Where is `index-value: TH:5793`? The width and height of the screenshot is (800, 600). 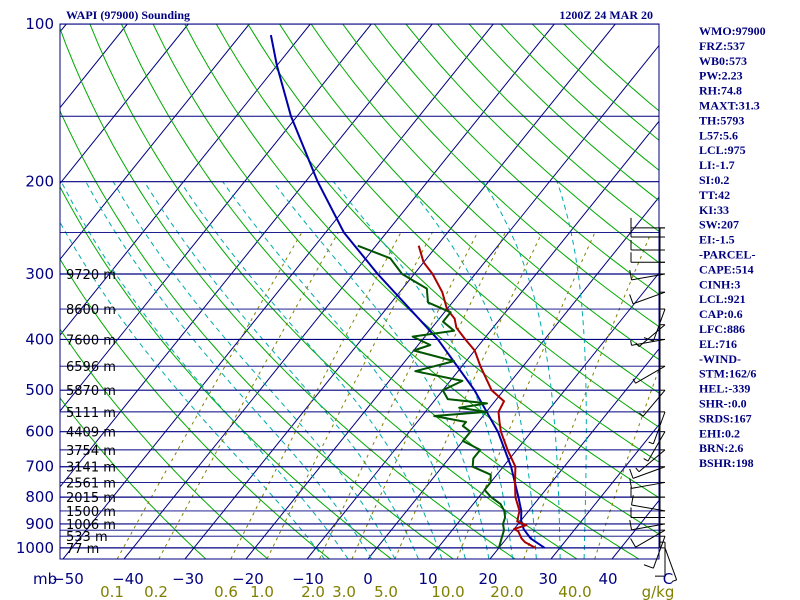
index-value: TH:5793 is located at coordinates (721, 120).